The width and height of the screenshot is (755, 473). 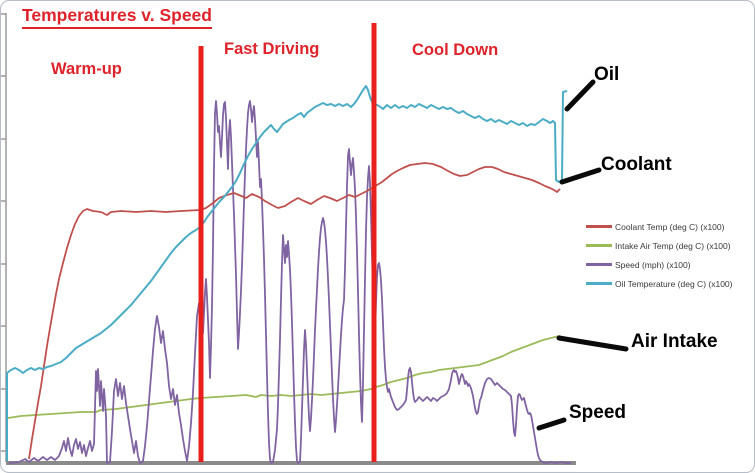 I want to click on legend-label-speed: Speed (mph) (x100), so click(x=653, y=264).